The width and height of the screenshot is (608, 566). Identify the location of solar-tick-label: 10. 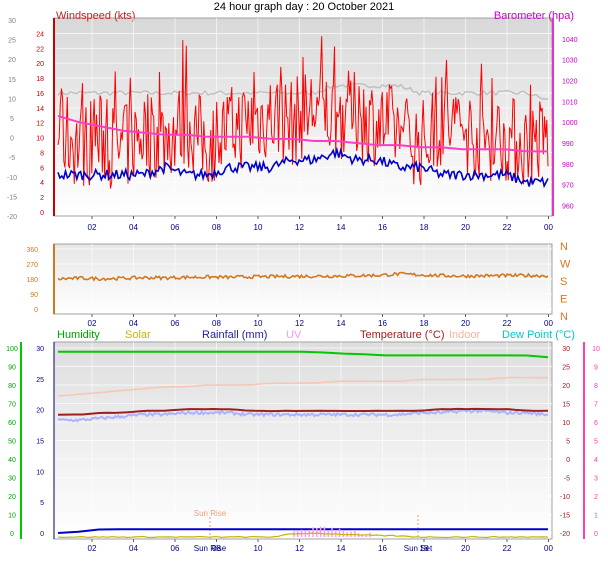
(40, 472).